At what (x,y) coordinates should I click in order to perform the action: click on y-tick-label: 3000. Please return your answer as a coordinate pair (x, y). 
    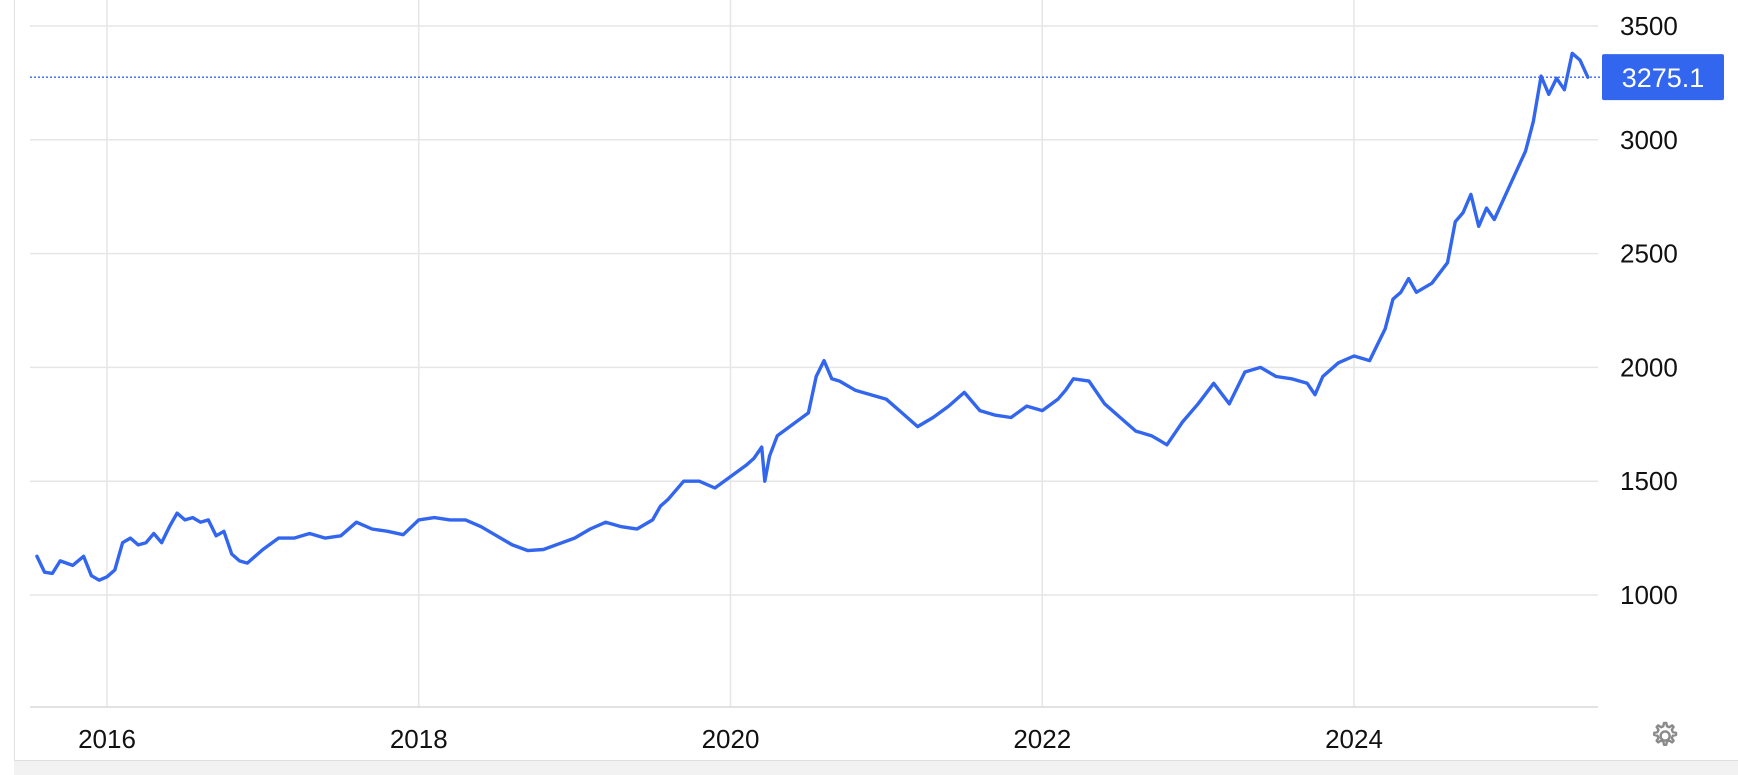
    Looking at the image, I should click on (1649, 140).